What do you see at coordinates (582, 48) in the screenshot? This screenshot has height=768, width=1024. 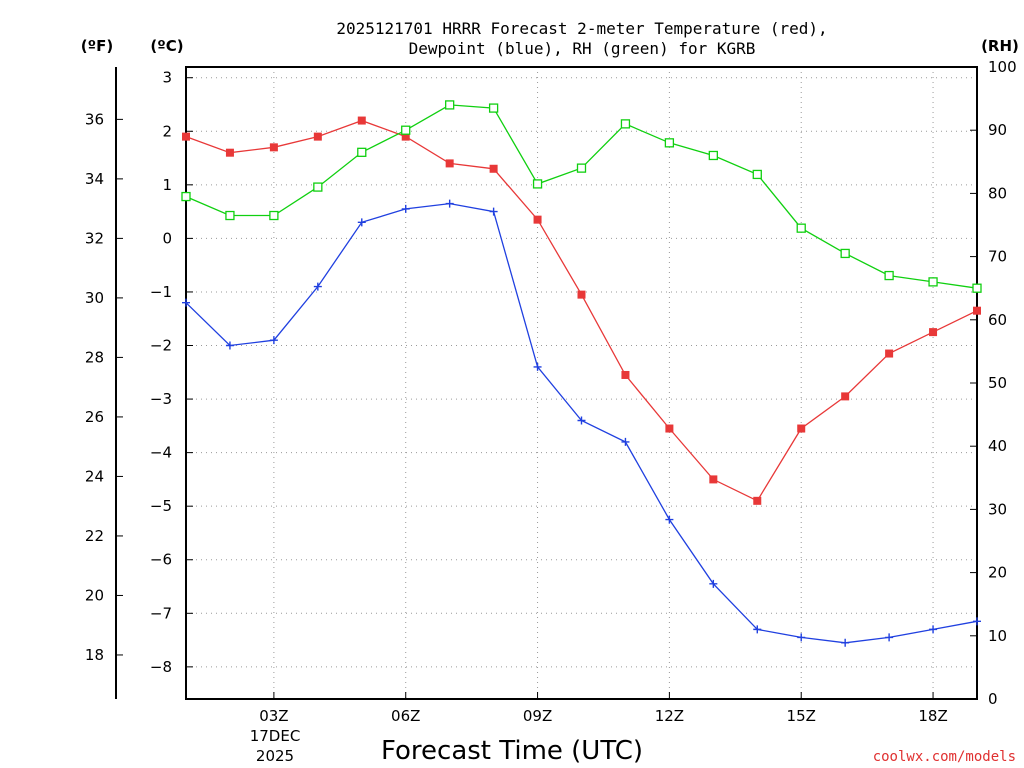 I see `chart-title-line2: Dewpoint (blue), RH (green) for KGRB` at bounding box center [582, 48].